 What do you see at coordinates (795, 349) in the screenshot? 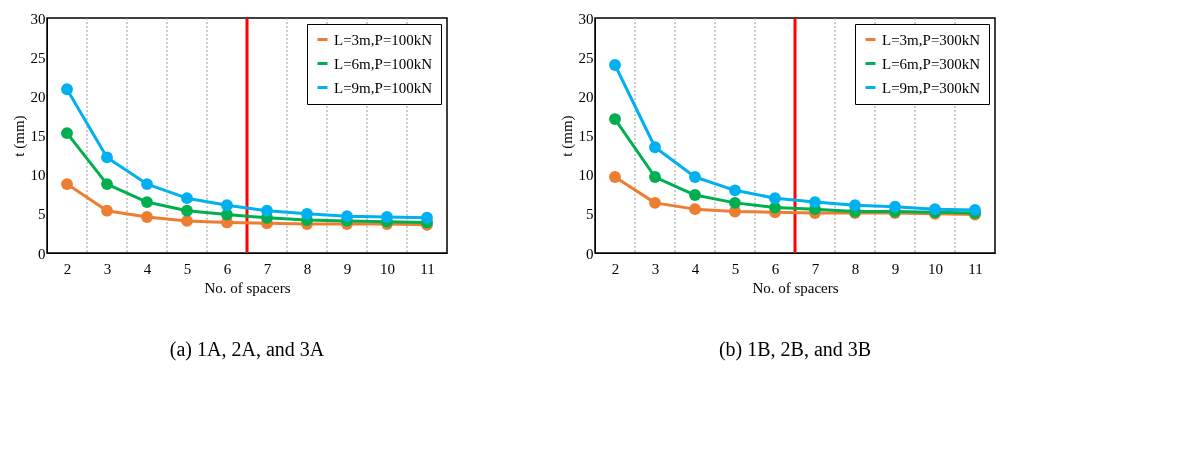
I see `text: (b) 1B, 2B, and 3B` at bounding box center [795, 349].